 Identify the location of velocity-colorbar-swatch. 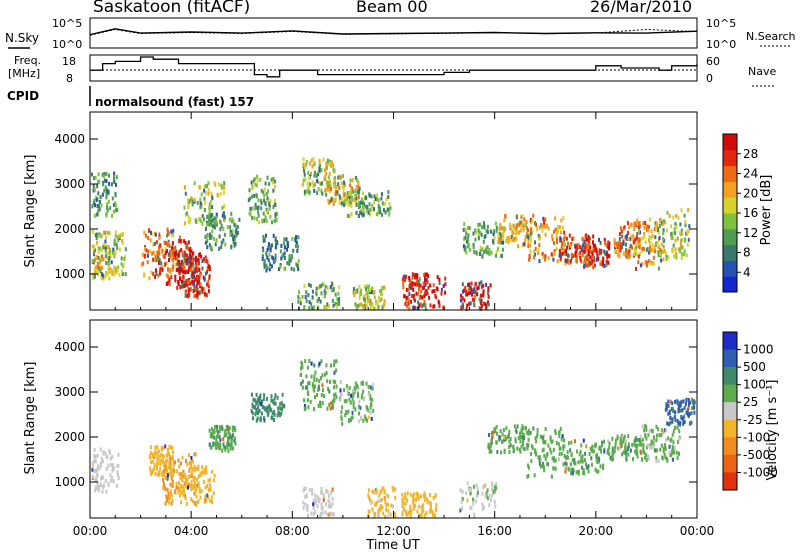
(730, 481).